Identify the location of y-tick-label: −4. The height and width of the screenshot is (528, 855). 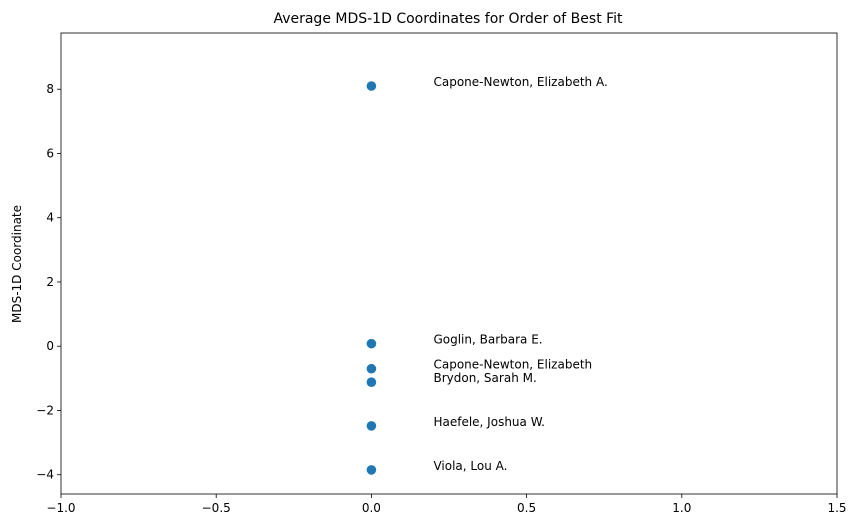
(45, 475).